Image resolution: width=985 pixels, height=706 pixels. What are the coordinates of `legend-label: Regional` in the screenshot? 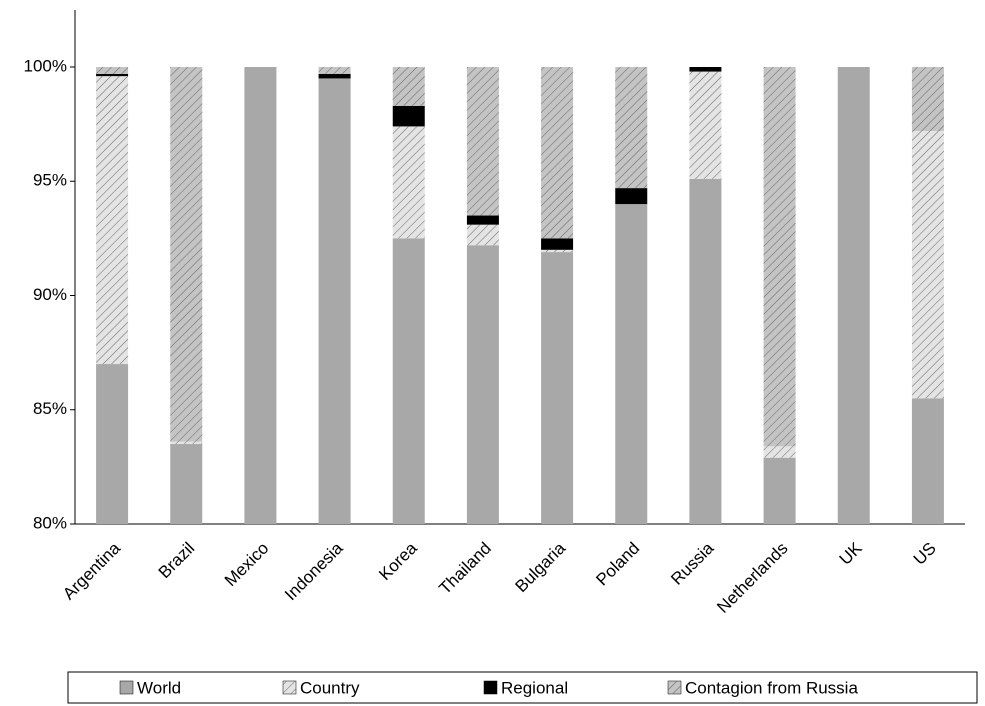 It's located at (534, 687).